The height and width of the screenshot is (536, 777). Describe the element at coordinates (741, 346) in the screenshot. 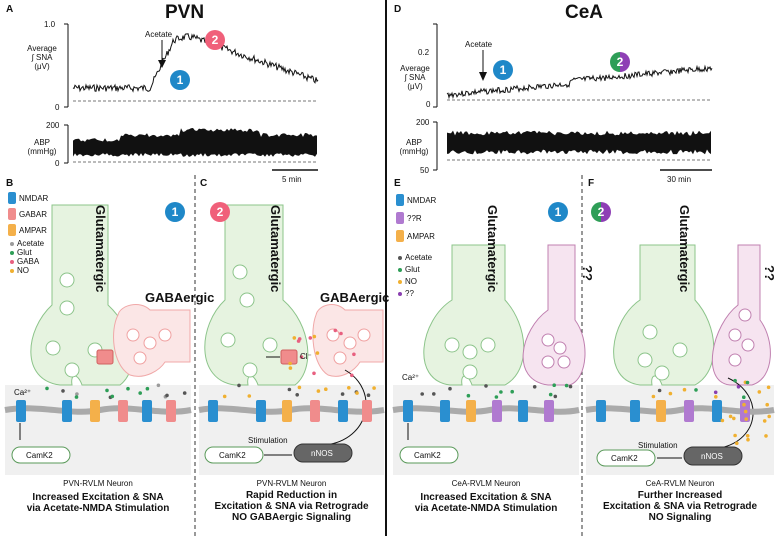

I see `neuron-F-unknown` at that location.